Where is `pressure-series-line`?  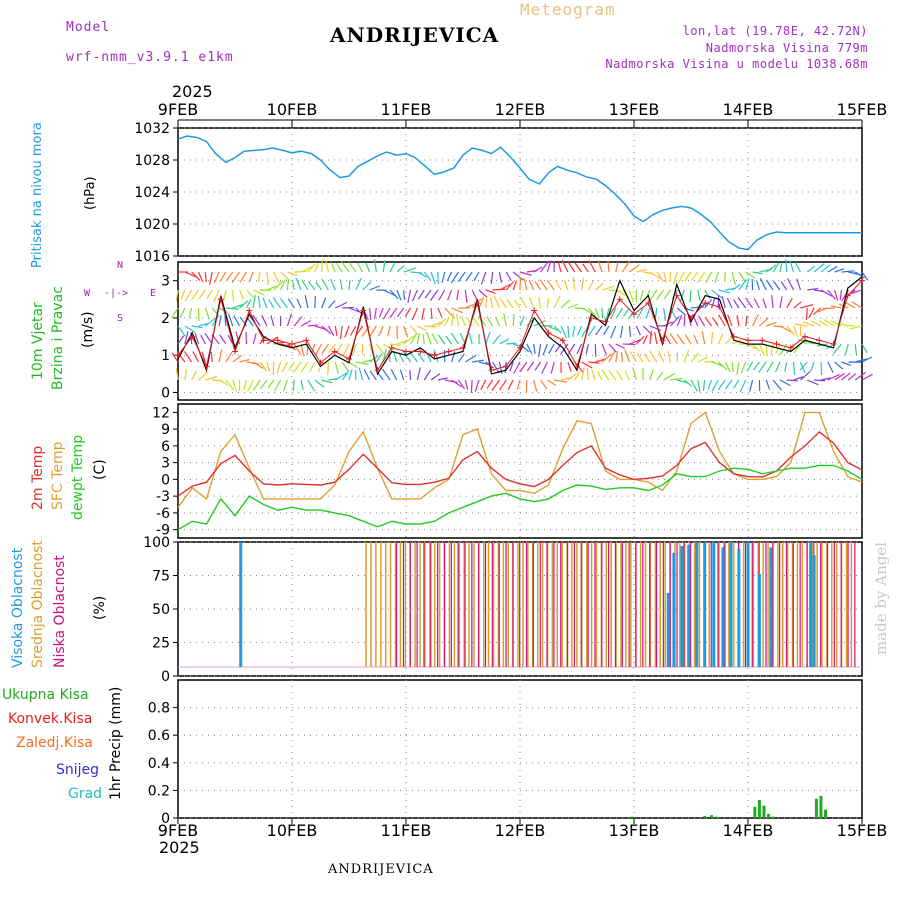 pressure-series-line is located at coordinates (519, 193).